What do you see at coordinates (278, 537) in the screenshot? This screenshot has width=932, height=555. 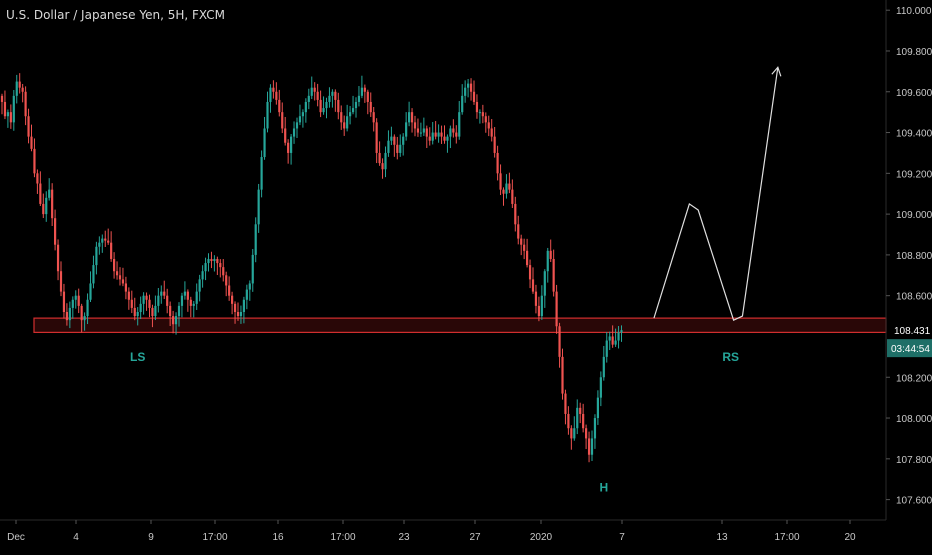 I see `time-tick-label: 16` at bounding box center [278, 537].